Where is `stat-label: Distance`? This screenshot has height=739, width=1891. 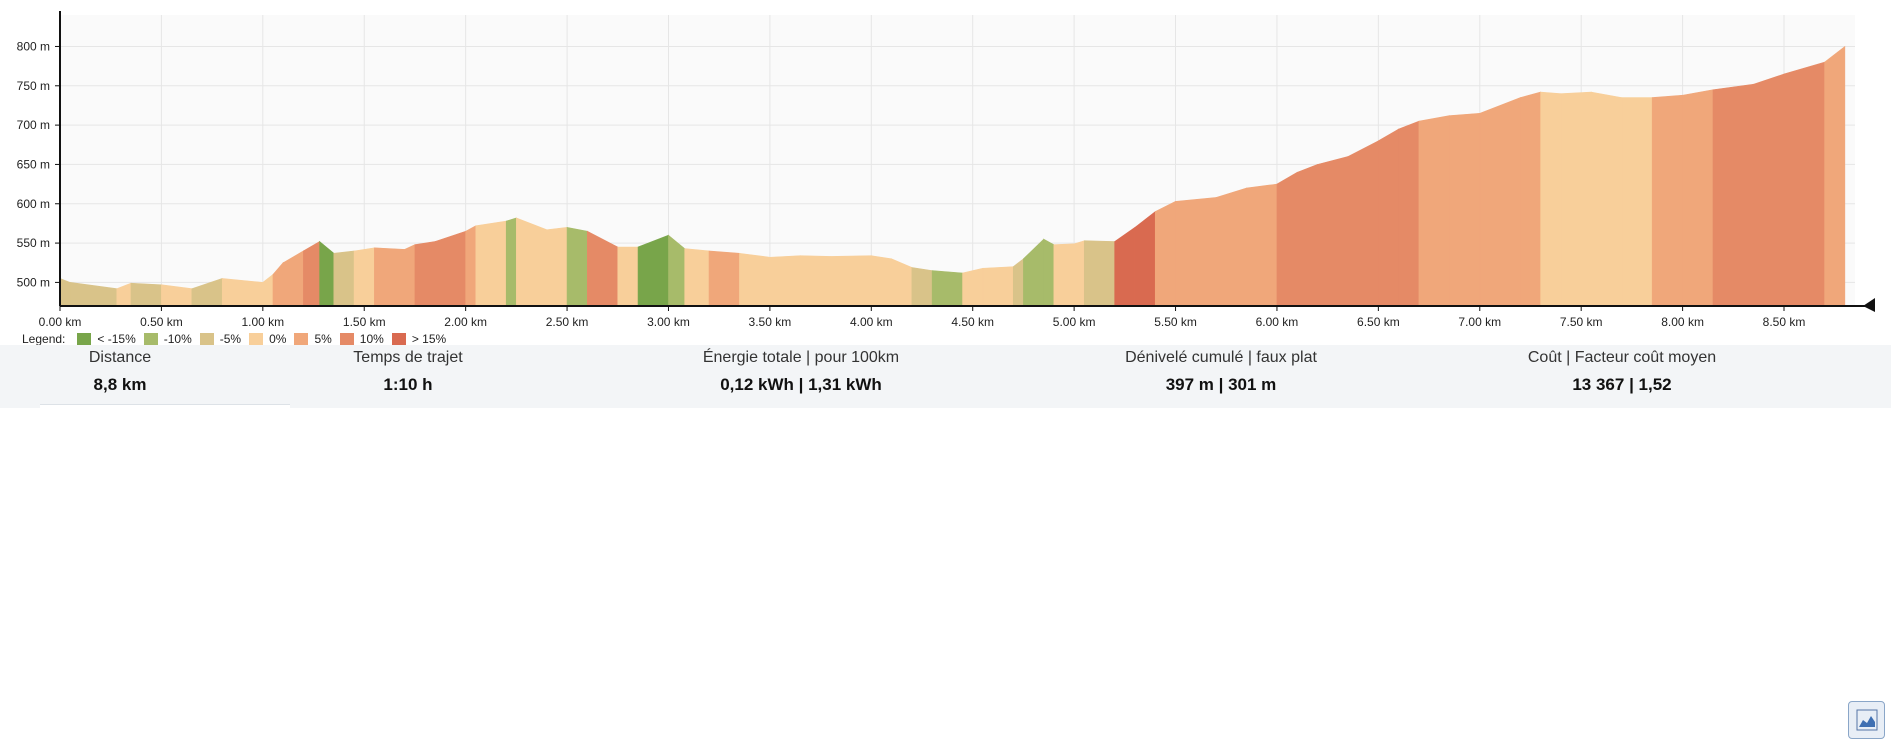 stat-label: Distance is located at coordinates (120, 357).